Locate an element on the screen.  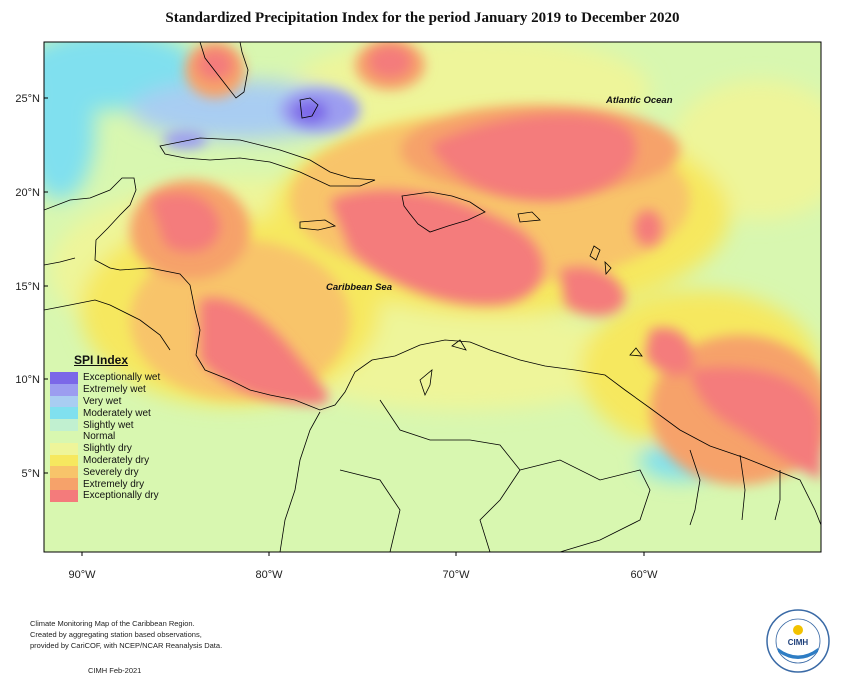
legend-label: Moderately dry is located at coordinates (116, 460).